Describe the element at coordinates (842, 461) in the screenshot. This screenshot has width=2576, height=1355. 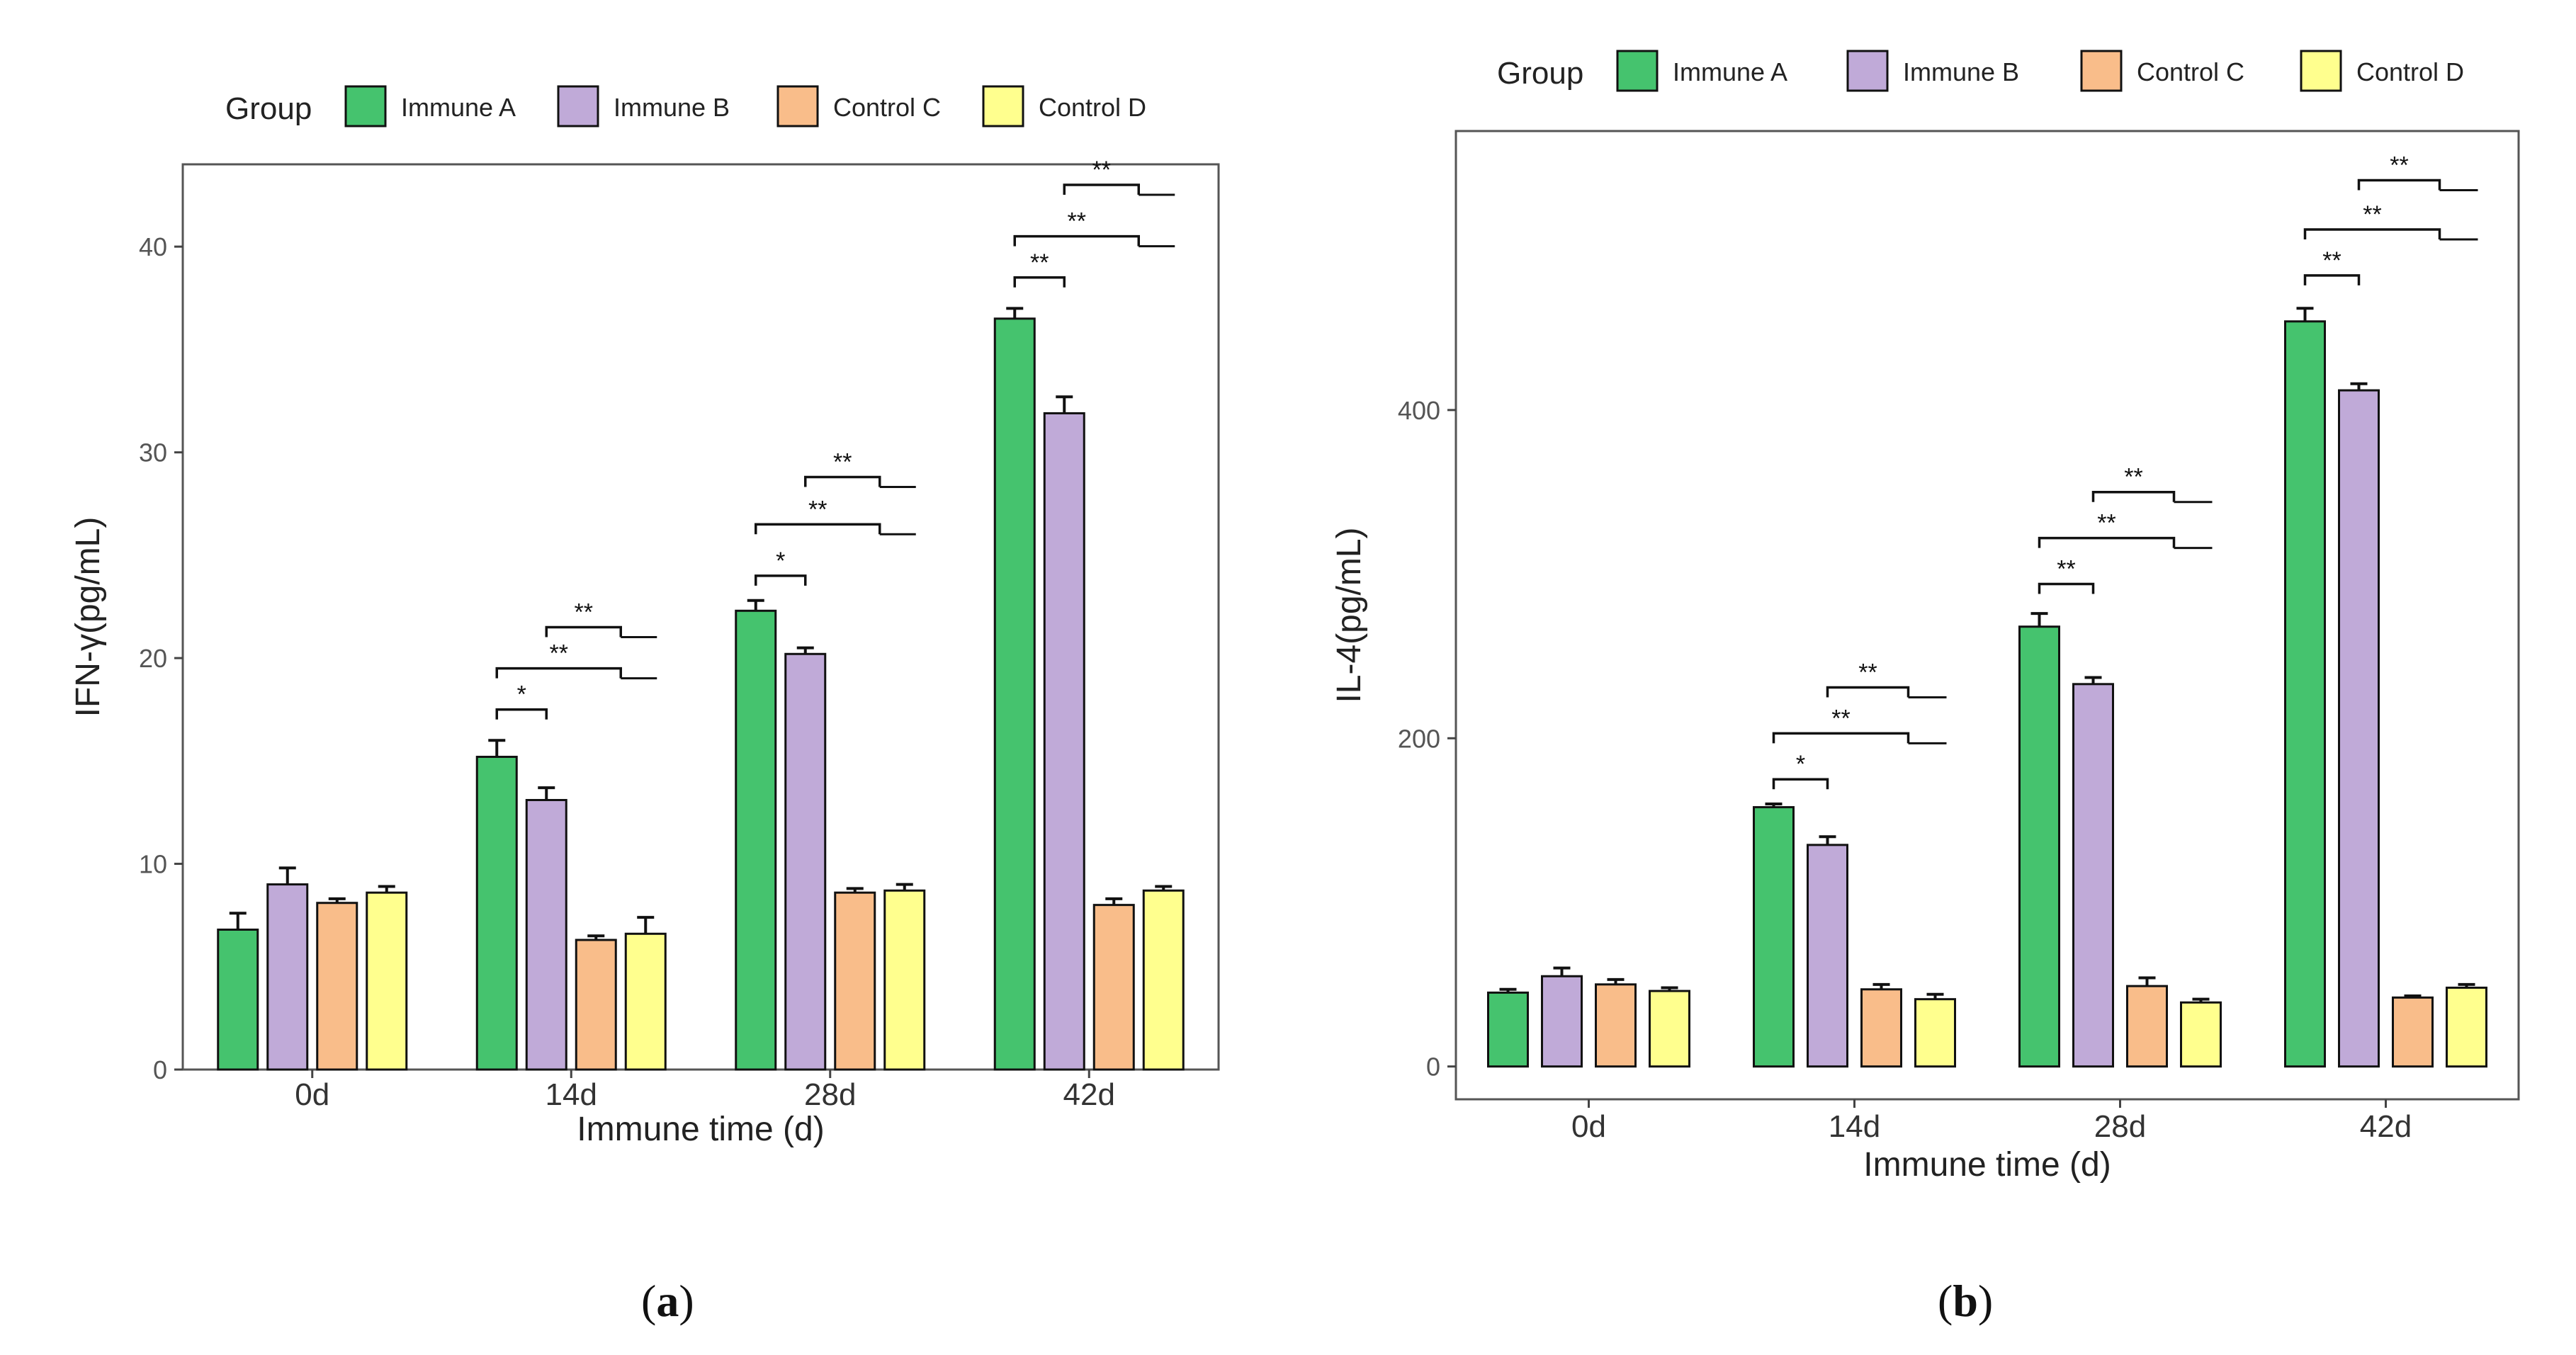
I see `sig-label-a-5: **` at that location.